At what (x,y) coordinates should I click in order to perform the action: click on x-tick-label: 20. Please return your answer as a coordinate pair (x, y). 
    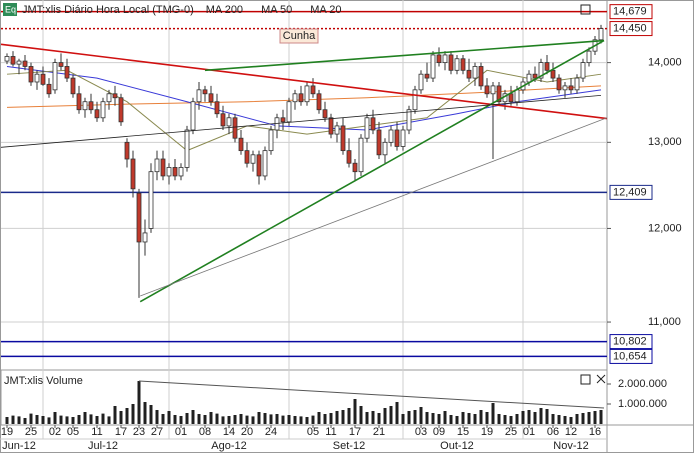
    Looking at the image, I should click on (247, 432).